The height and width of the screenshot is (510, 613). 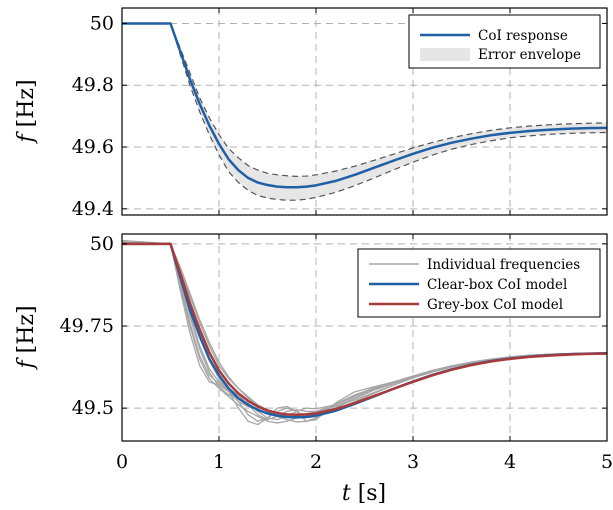 I want to click on bottom-y-tick-label: 50, so click(x=102, y=244).